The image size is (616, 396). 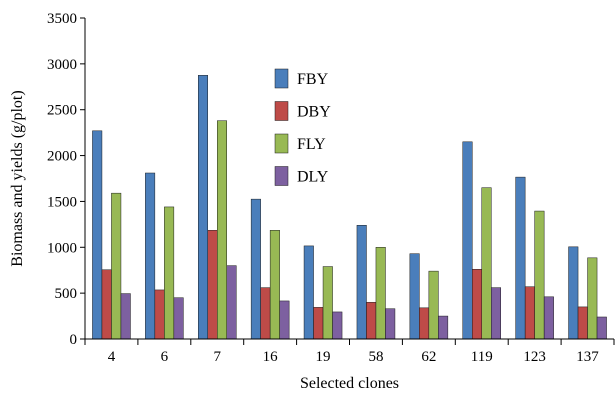 I want to click on x-tick-label: 62, so click(x=428, y=357).